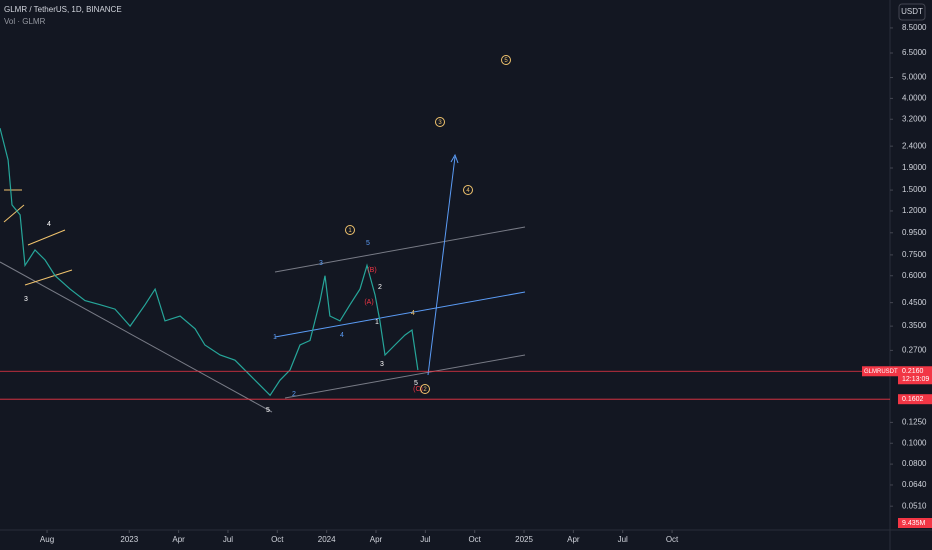  What do you see at coordinates (400, 314) in the screenshot?
I see `channel-mid` at bounding box center [400, 314].